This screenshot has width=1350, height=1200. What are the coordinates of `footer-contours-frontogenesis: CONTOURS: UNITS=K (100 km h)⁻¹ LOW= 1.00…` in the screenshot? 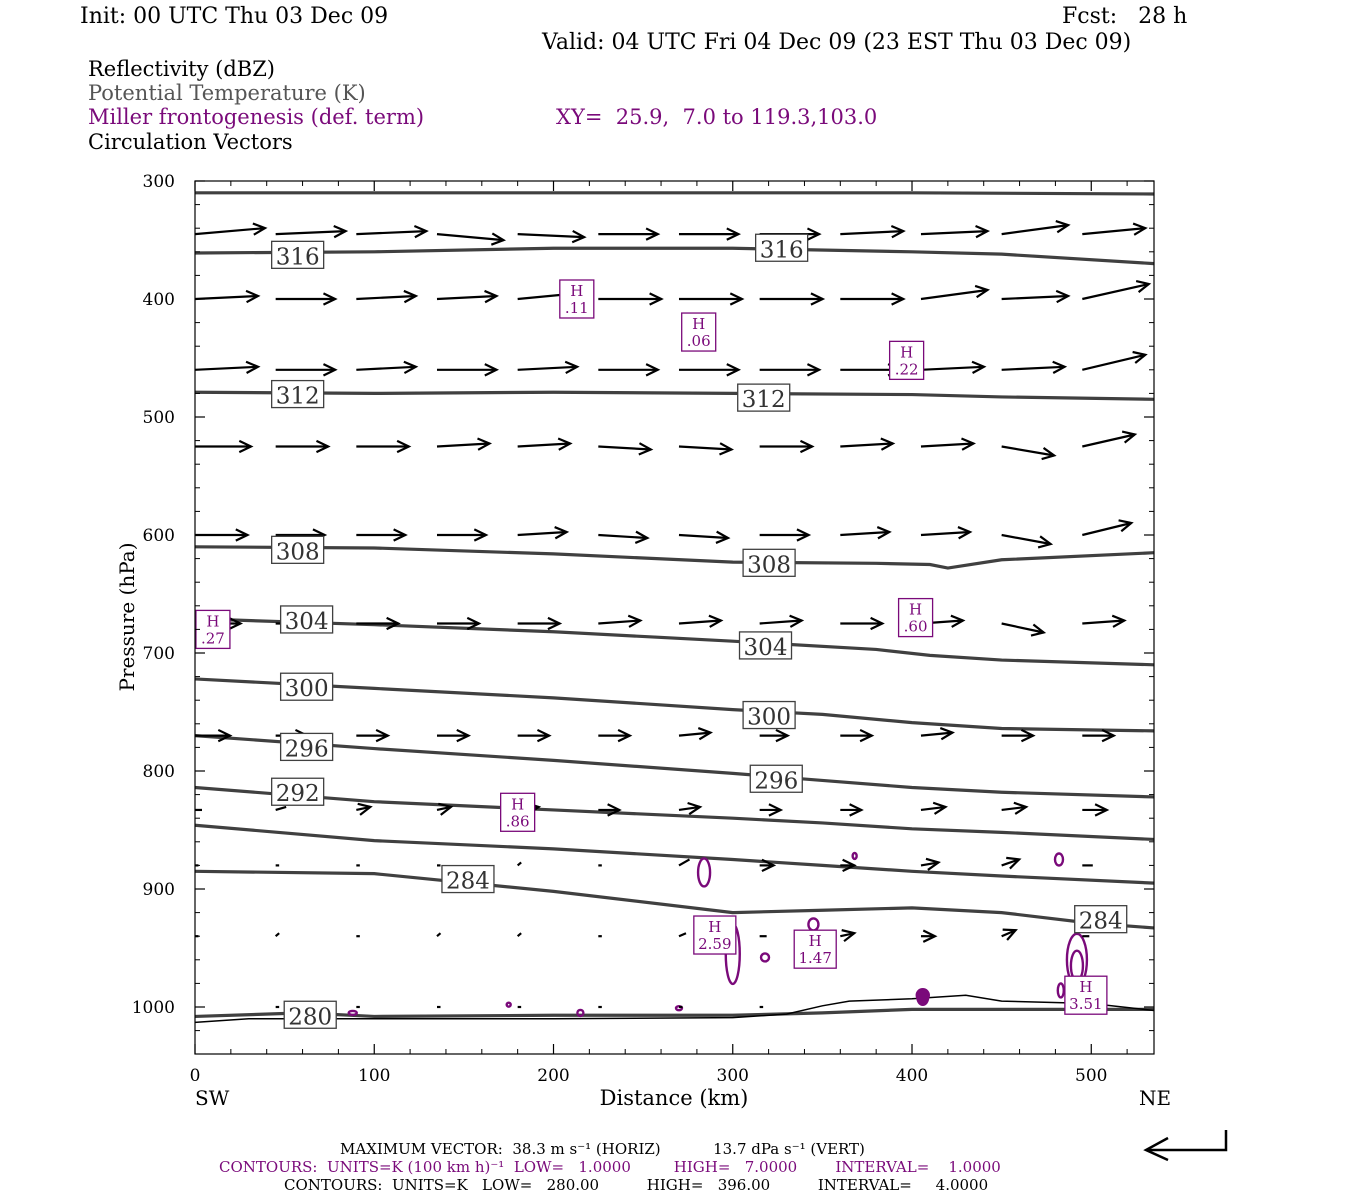 It's located at (610, 1167).